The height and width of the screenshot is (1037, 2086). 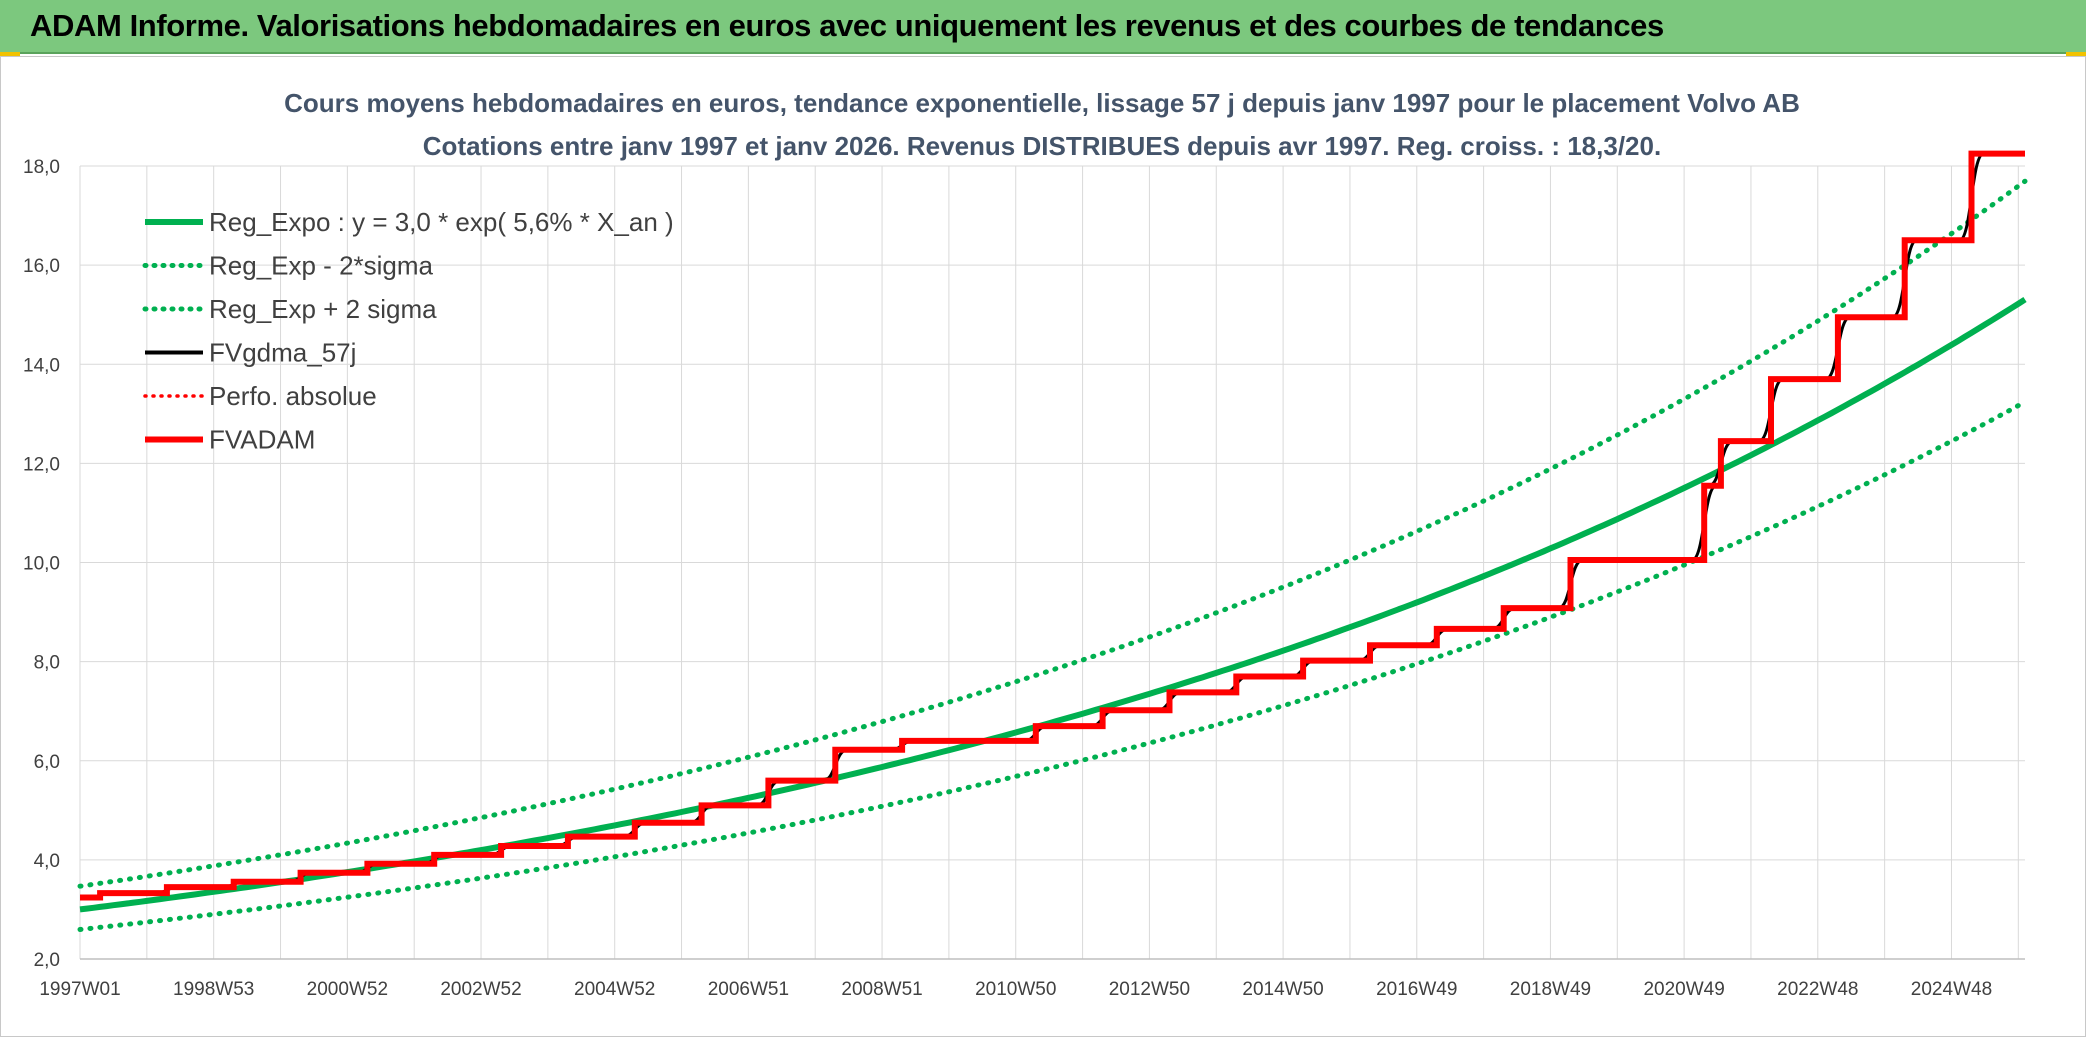 I want to click on y-tick-label: 18,0, so click(x=41, y=167).